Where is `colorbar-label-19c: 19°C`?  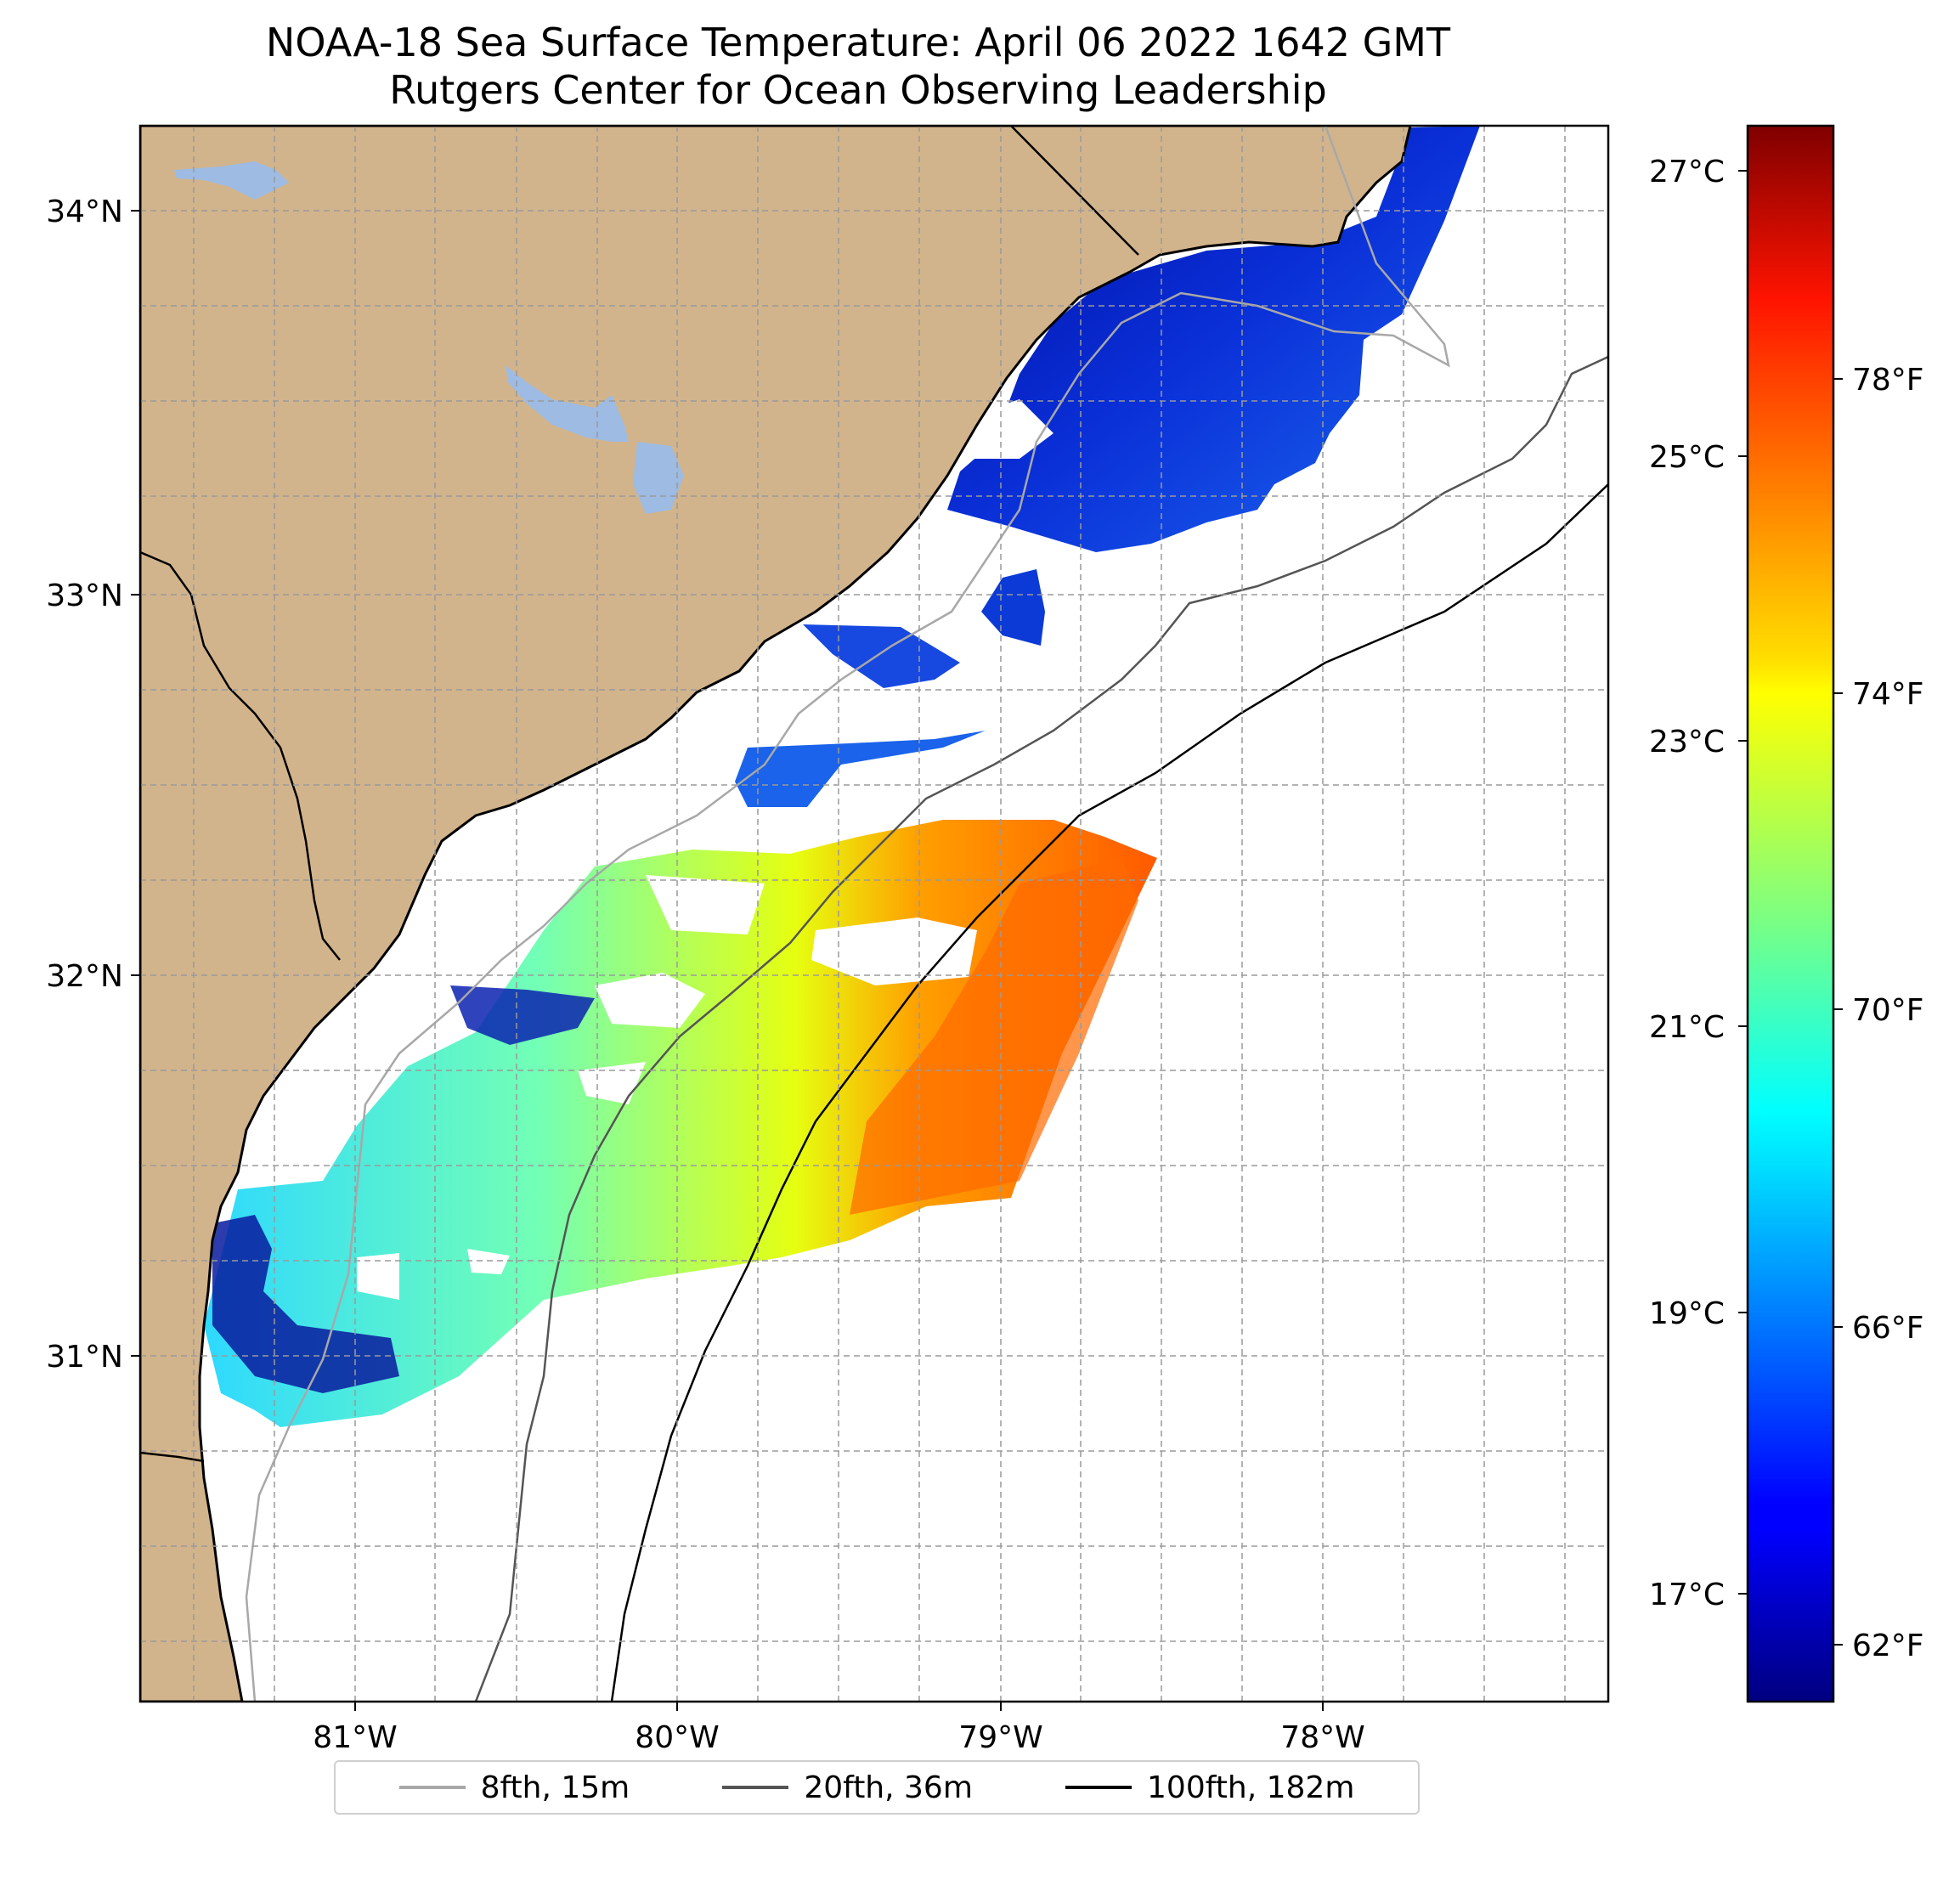
colorbar-label-19c: 19°C is located at coordinates (1687, 1313).